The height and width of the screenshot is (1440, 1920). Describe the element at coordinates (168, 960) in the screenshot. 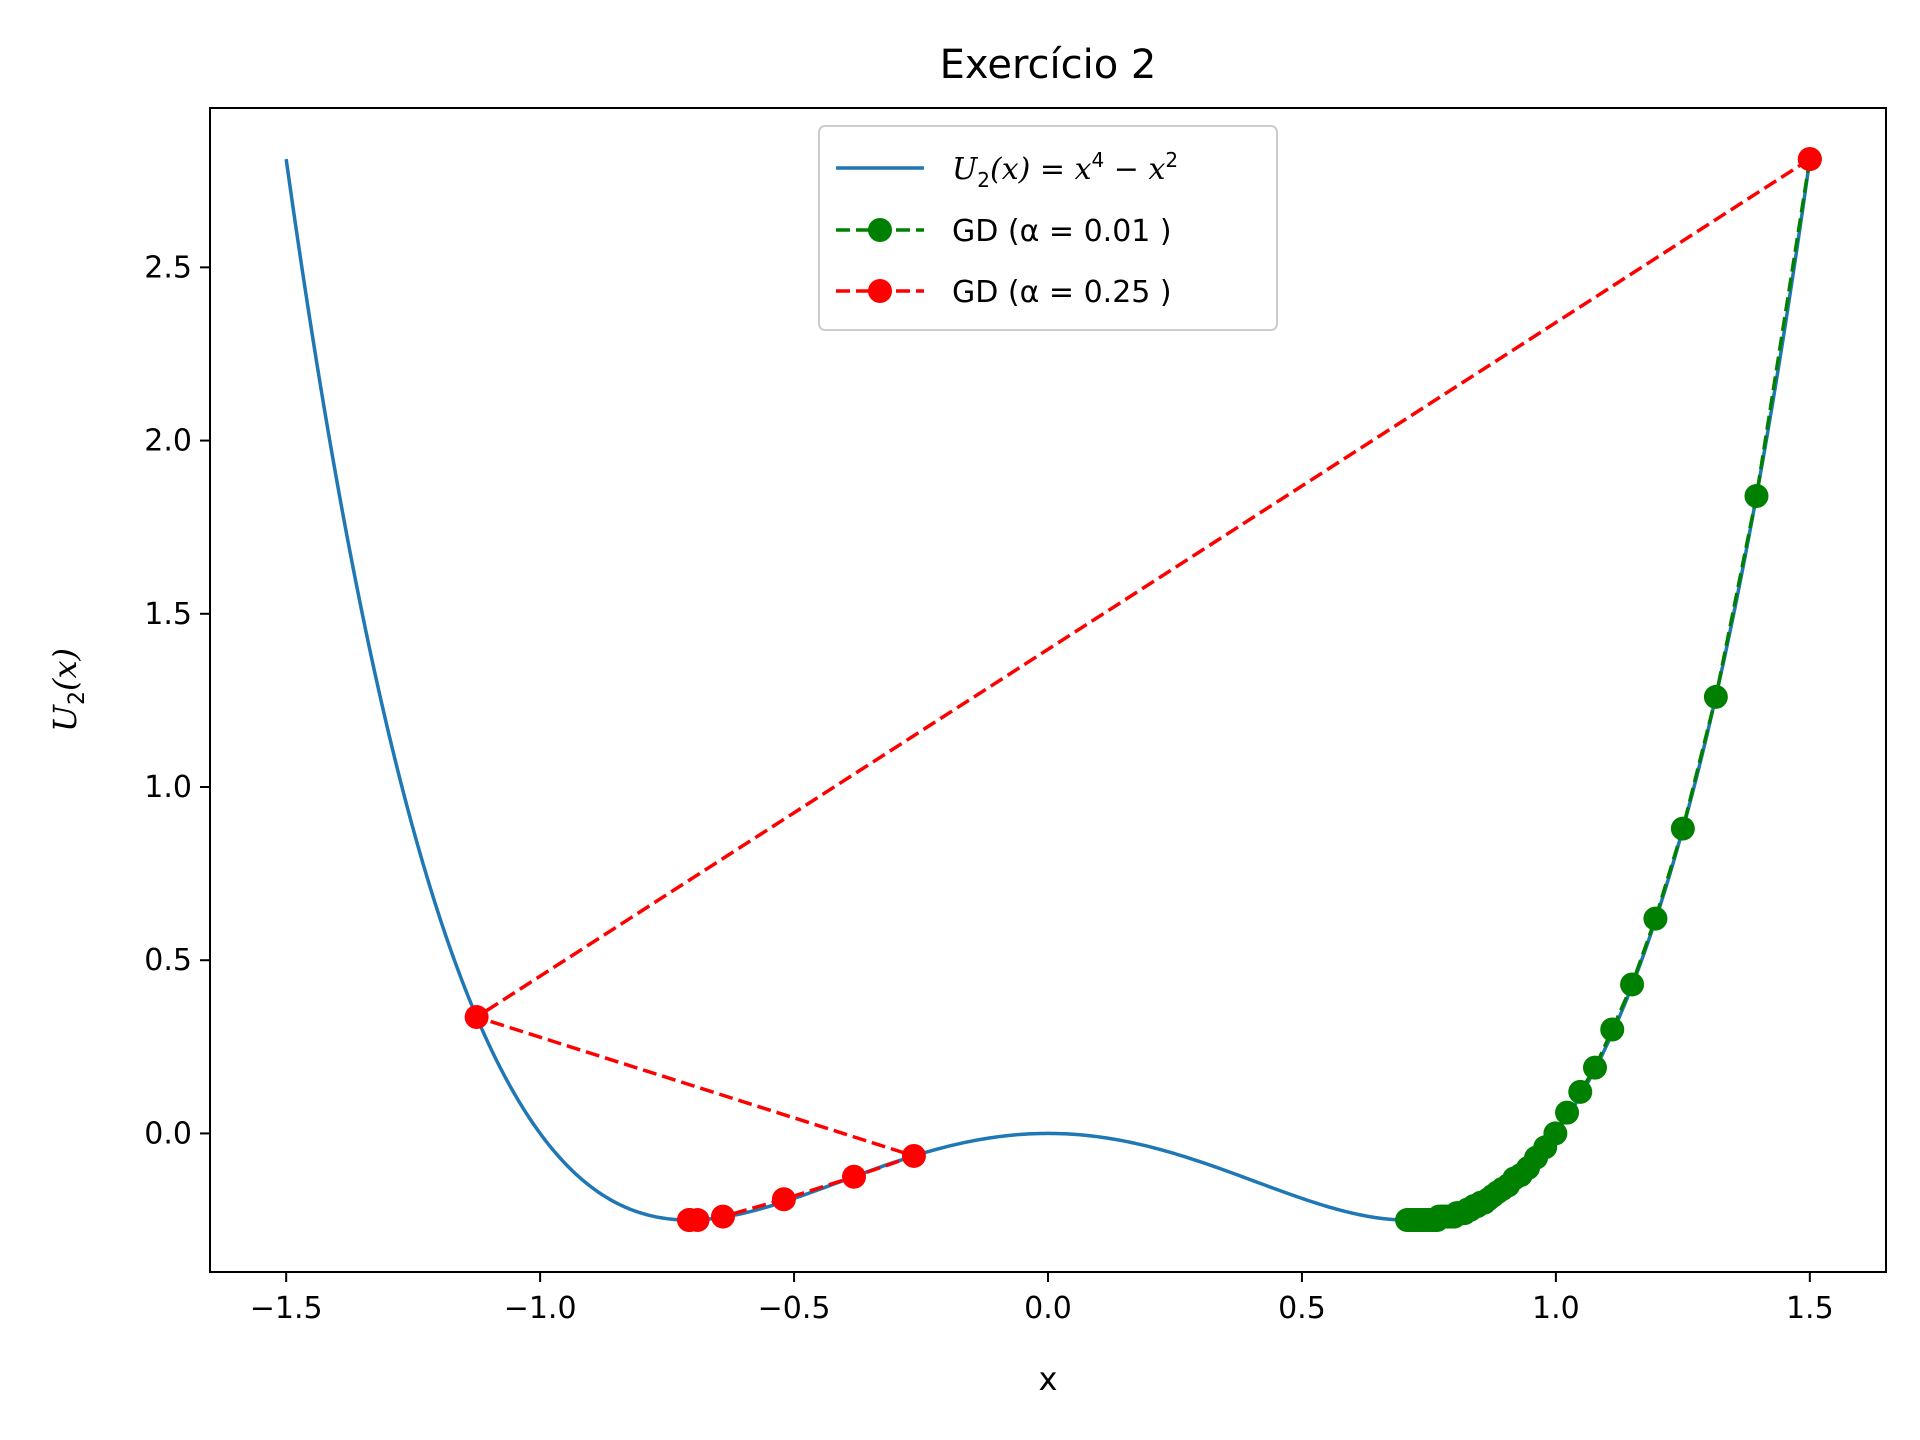

I see `y-tick-label: 0.5` at that location.